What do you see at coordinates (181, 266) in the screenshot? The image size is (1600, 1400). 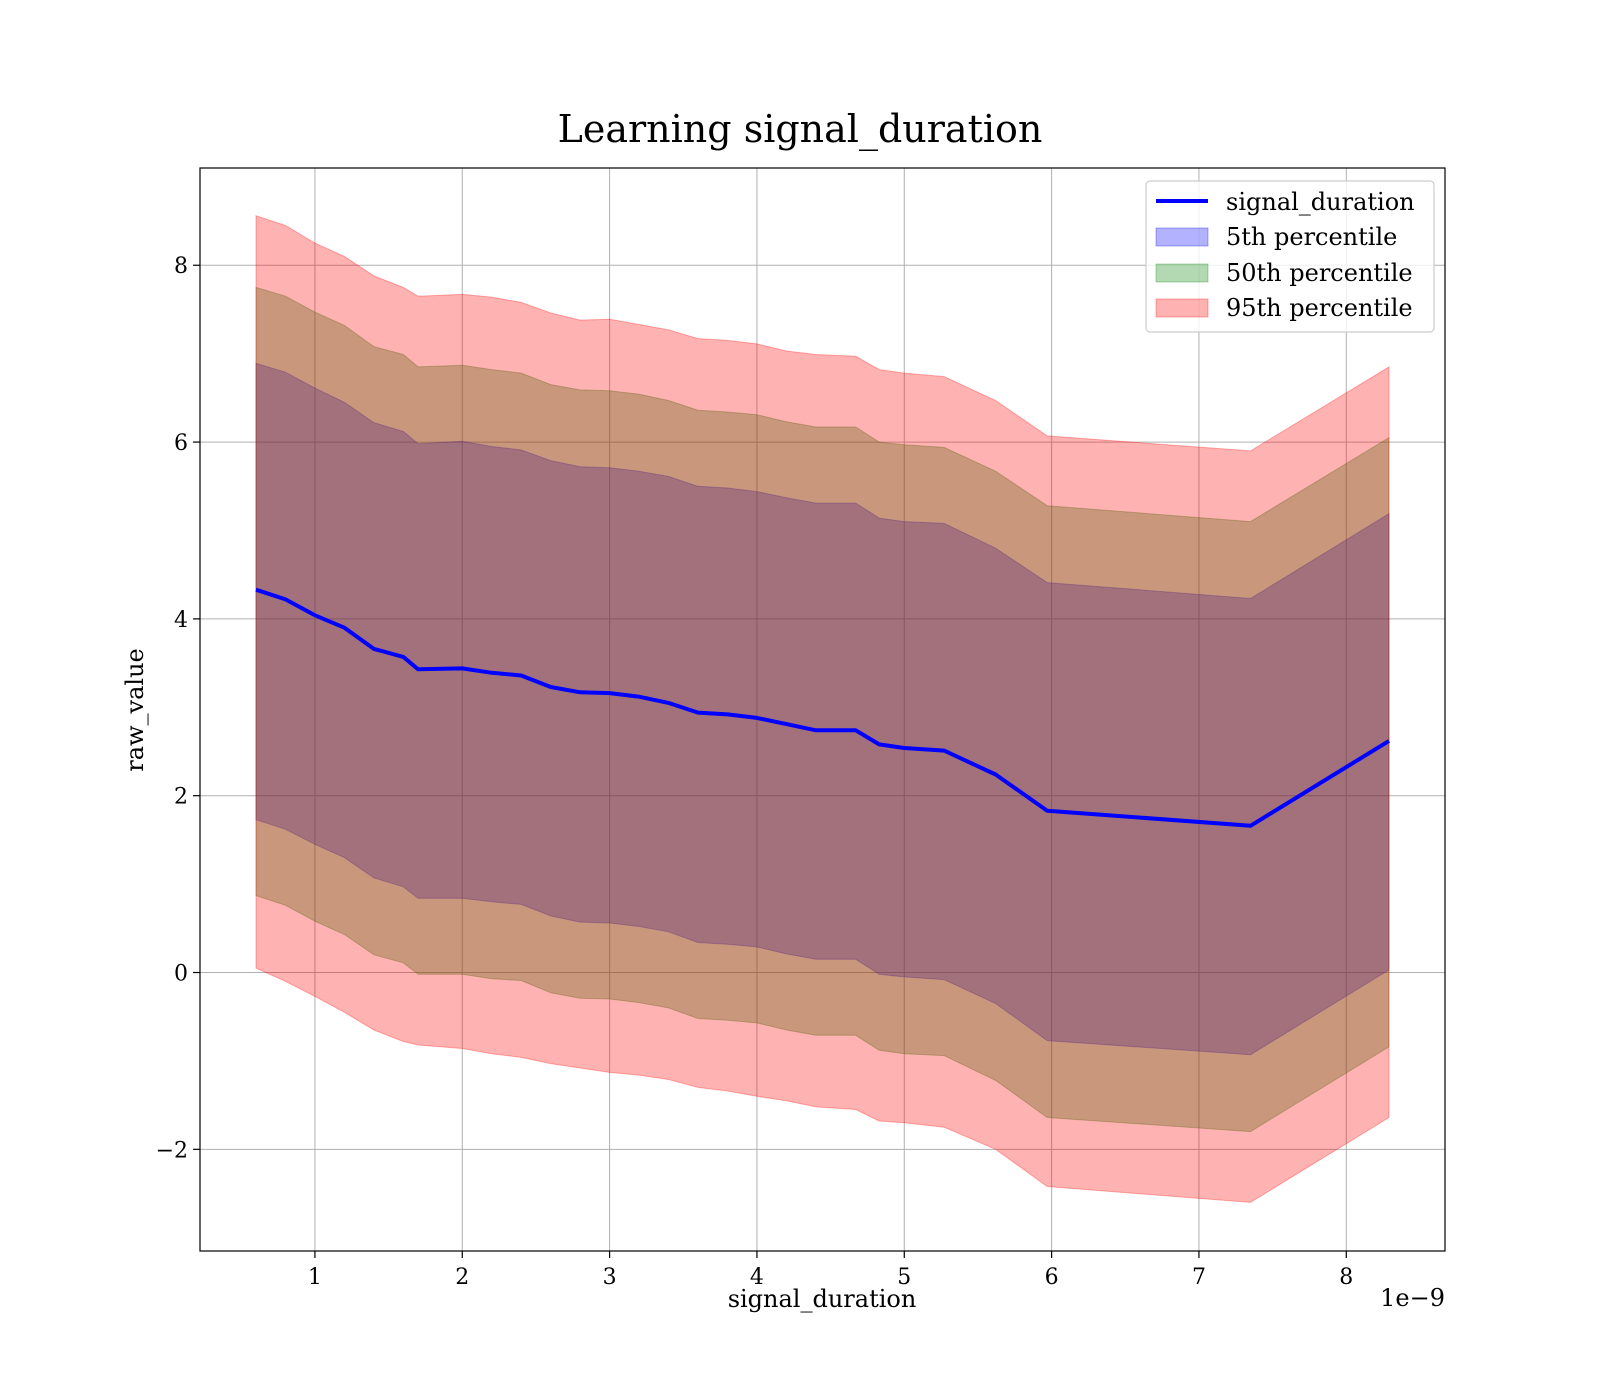 I see `y-tick-label: 8` at bounding box center [181, 266].